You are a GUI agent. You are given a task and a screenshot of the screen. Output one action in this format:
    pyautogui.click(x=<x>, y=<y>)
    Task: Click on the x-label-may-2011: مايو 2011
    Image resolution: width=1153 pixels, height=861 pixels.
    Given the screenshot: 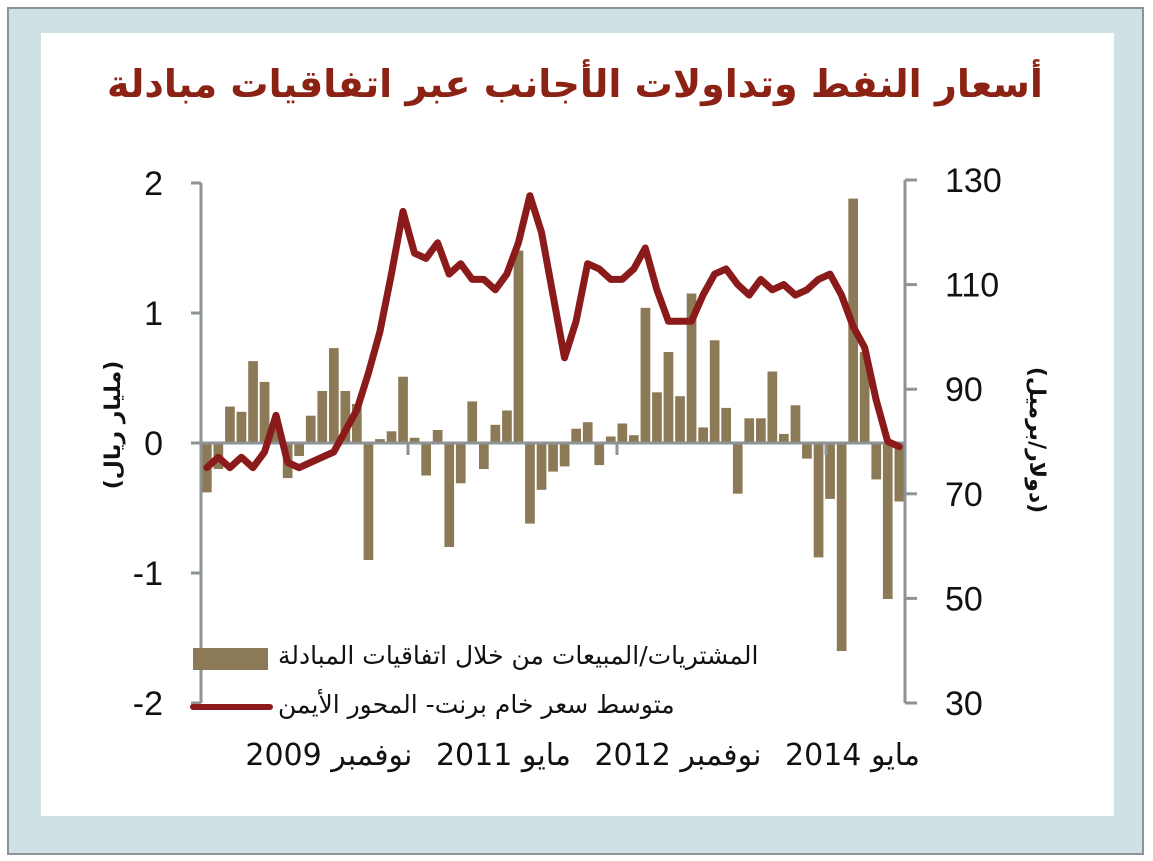 What is the action you would take?
    pyautogui.click(x=503, y=755)
    